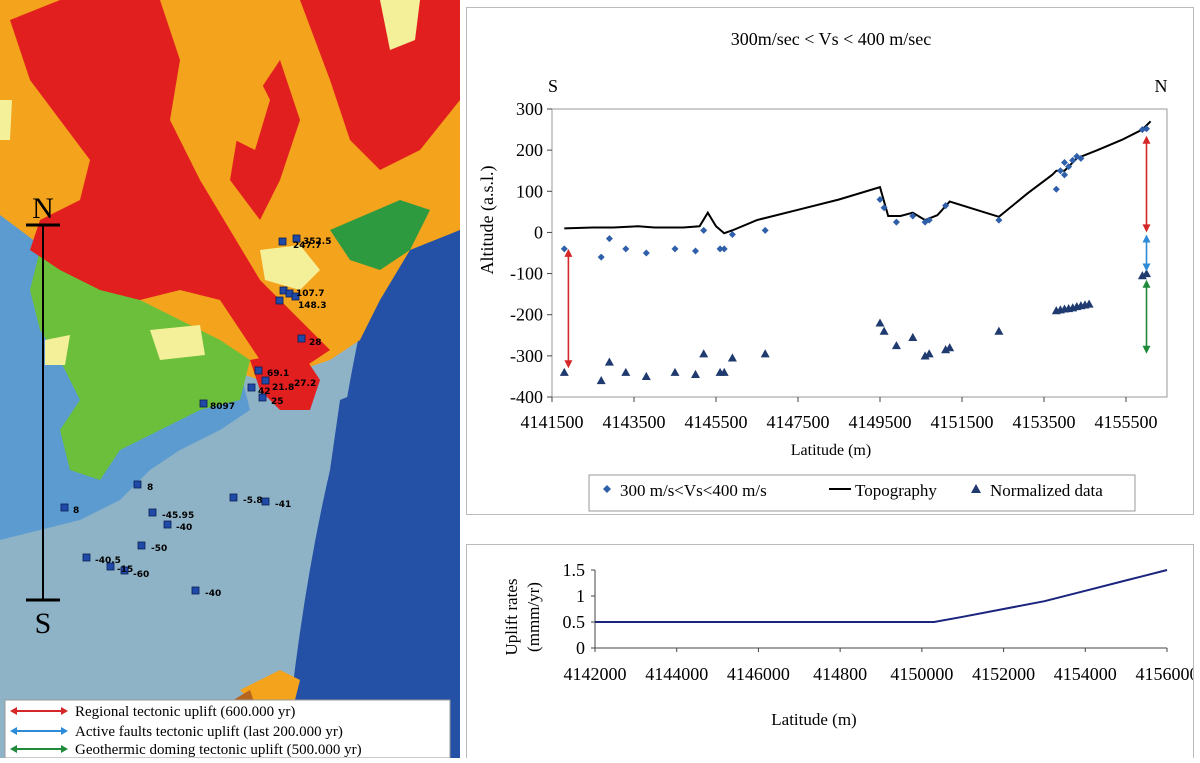  What do you see at coordinates (716, 422) in the screenshot?
I see `x-tick-label: 4145500` at bounding box center [716, 422].